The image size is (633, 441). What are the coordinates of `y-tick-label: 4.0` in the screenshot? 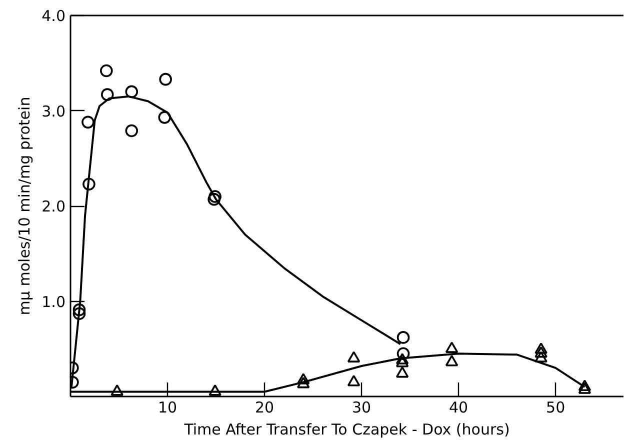 It's located at (54, 16).